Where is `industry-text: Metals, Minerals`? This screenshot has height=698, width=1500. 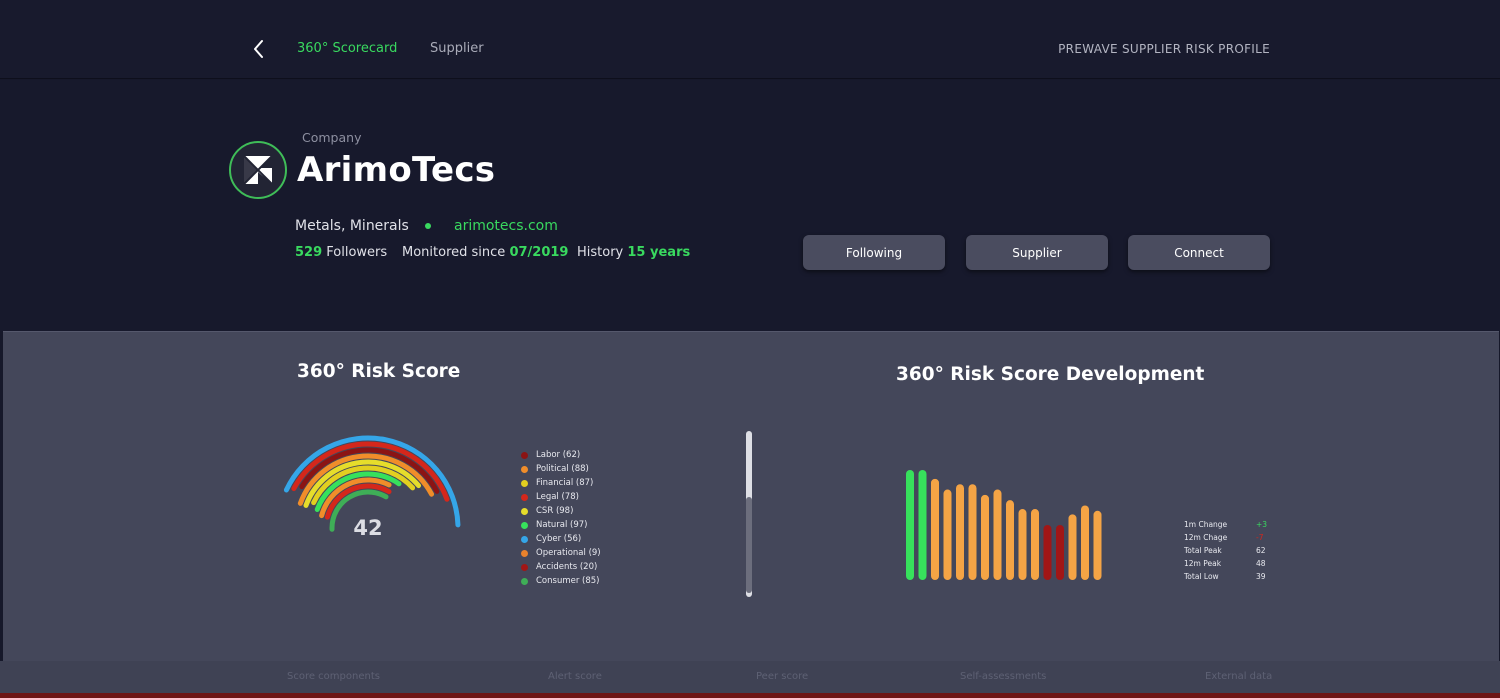 industry-text: Metals, Minerals is located at coordinates (352, 226).